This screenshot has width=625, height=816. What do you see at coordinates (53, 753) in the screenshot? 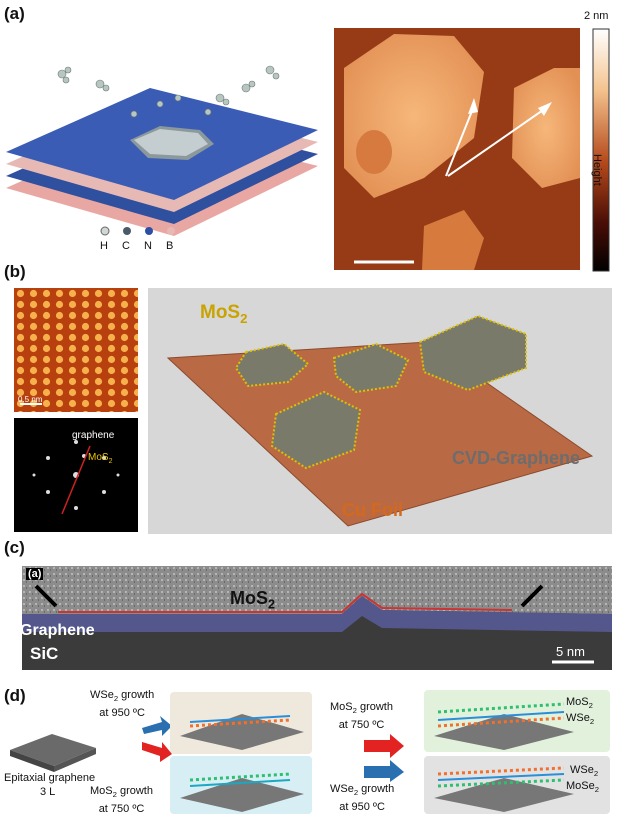
I see `epitaxial-graphene-substrate` at bounding box center [53, 753].